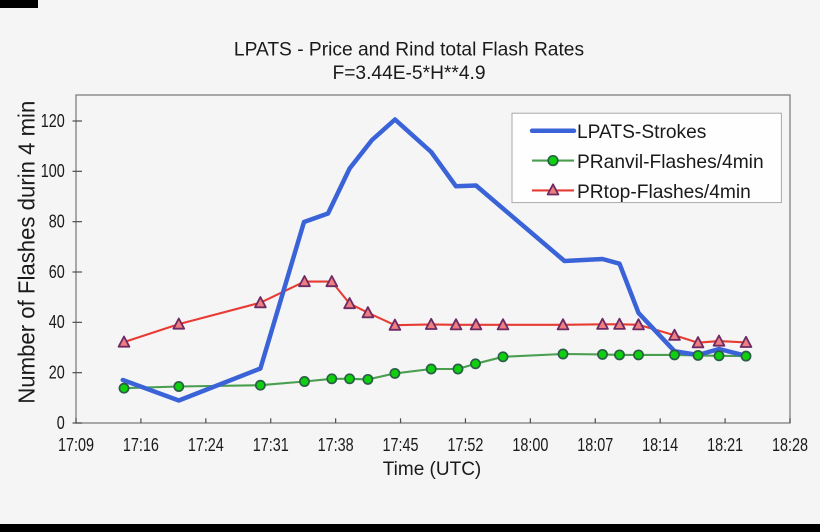 The image size is (820, 532). What do you see at coordinates (660, 445) in the screenshot?
I see `svg-text: 18:14` at bounding box center [660, 445].